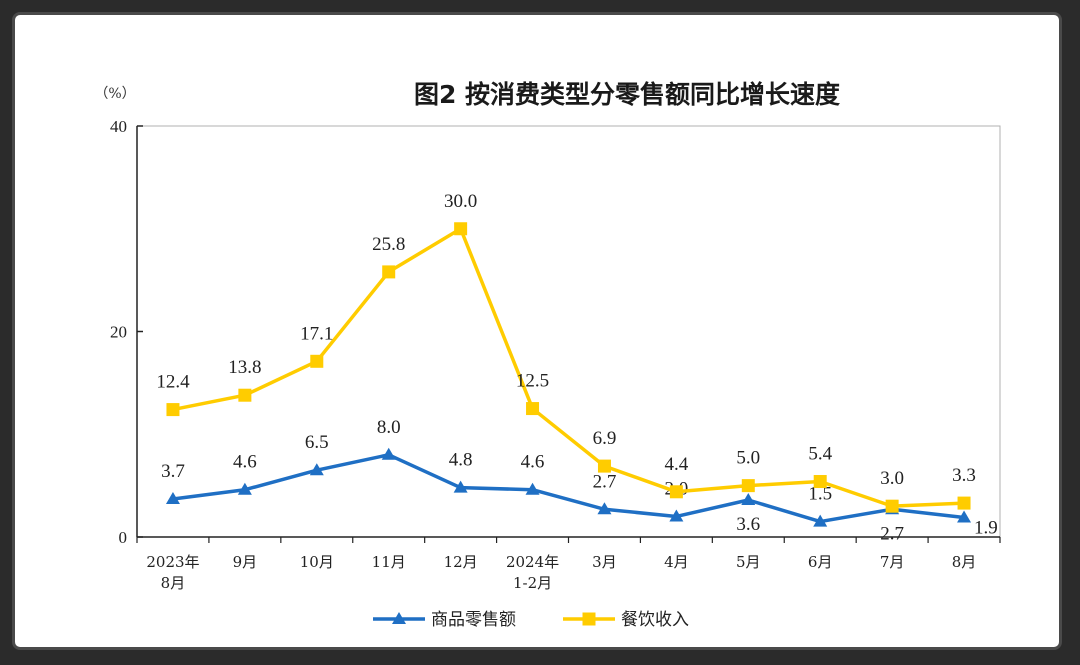  I want to click on x-tick-label-line: 7月, so click(892, 562).